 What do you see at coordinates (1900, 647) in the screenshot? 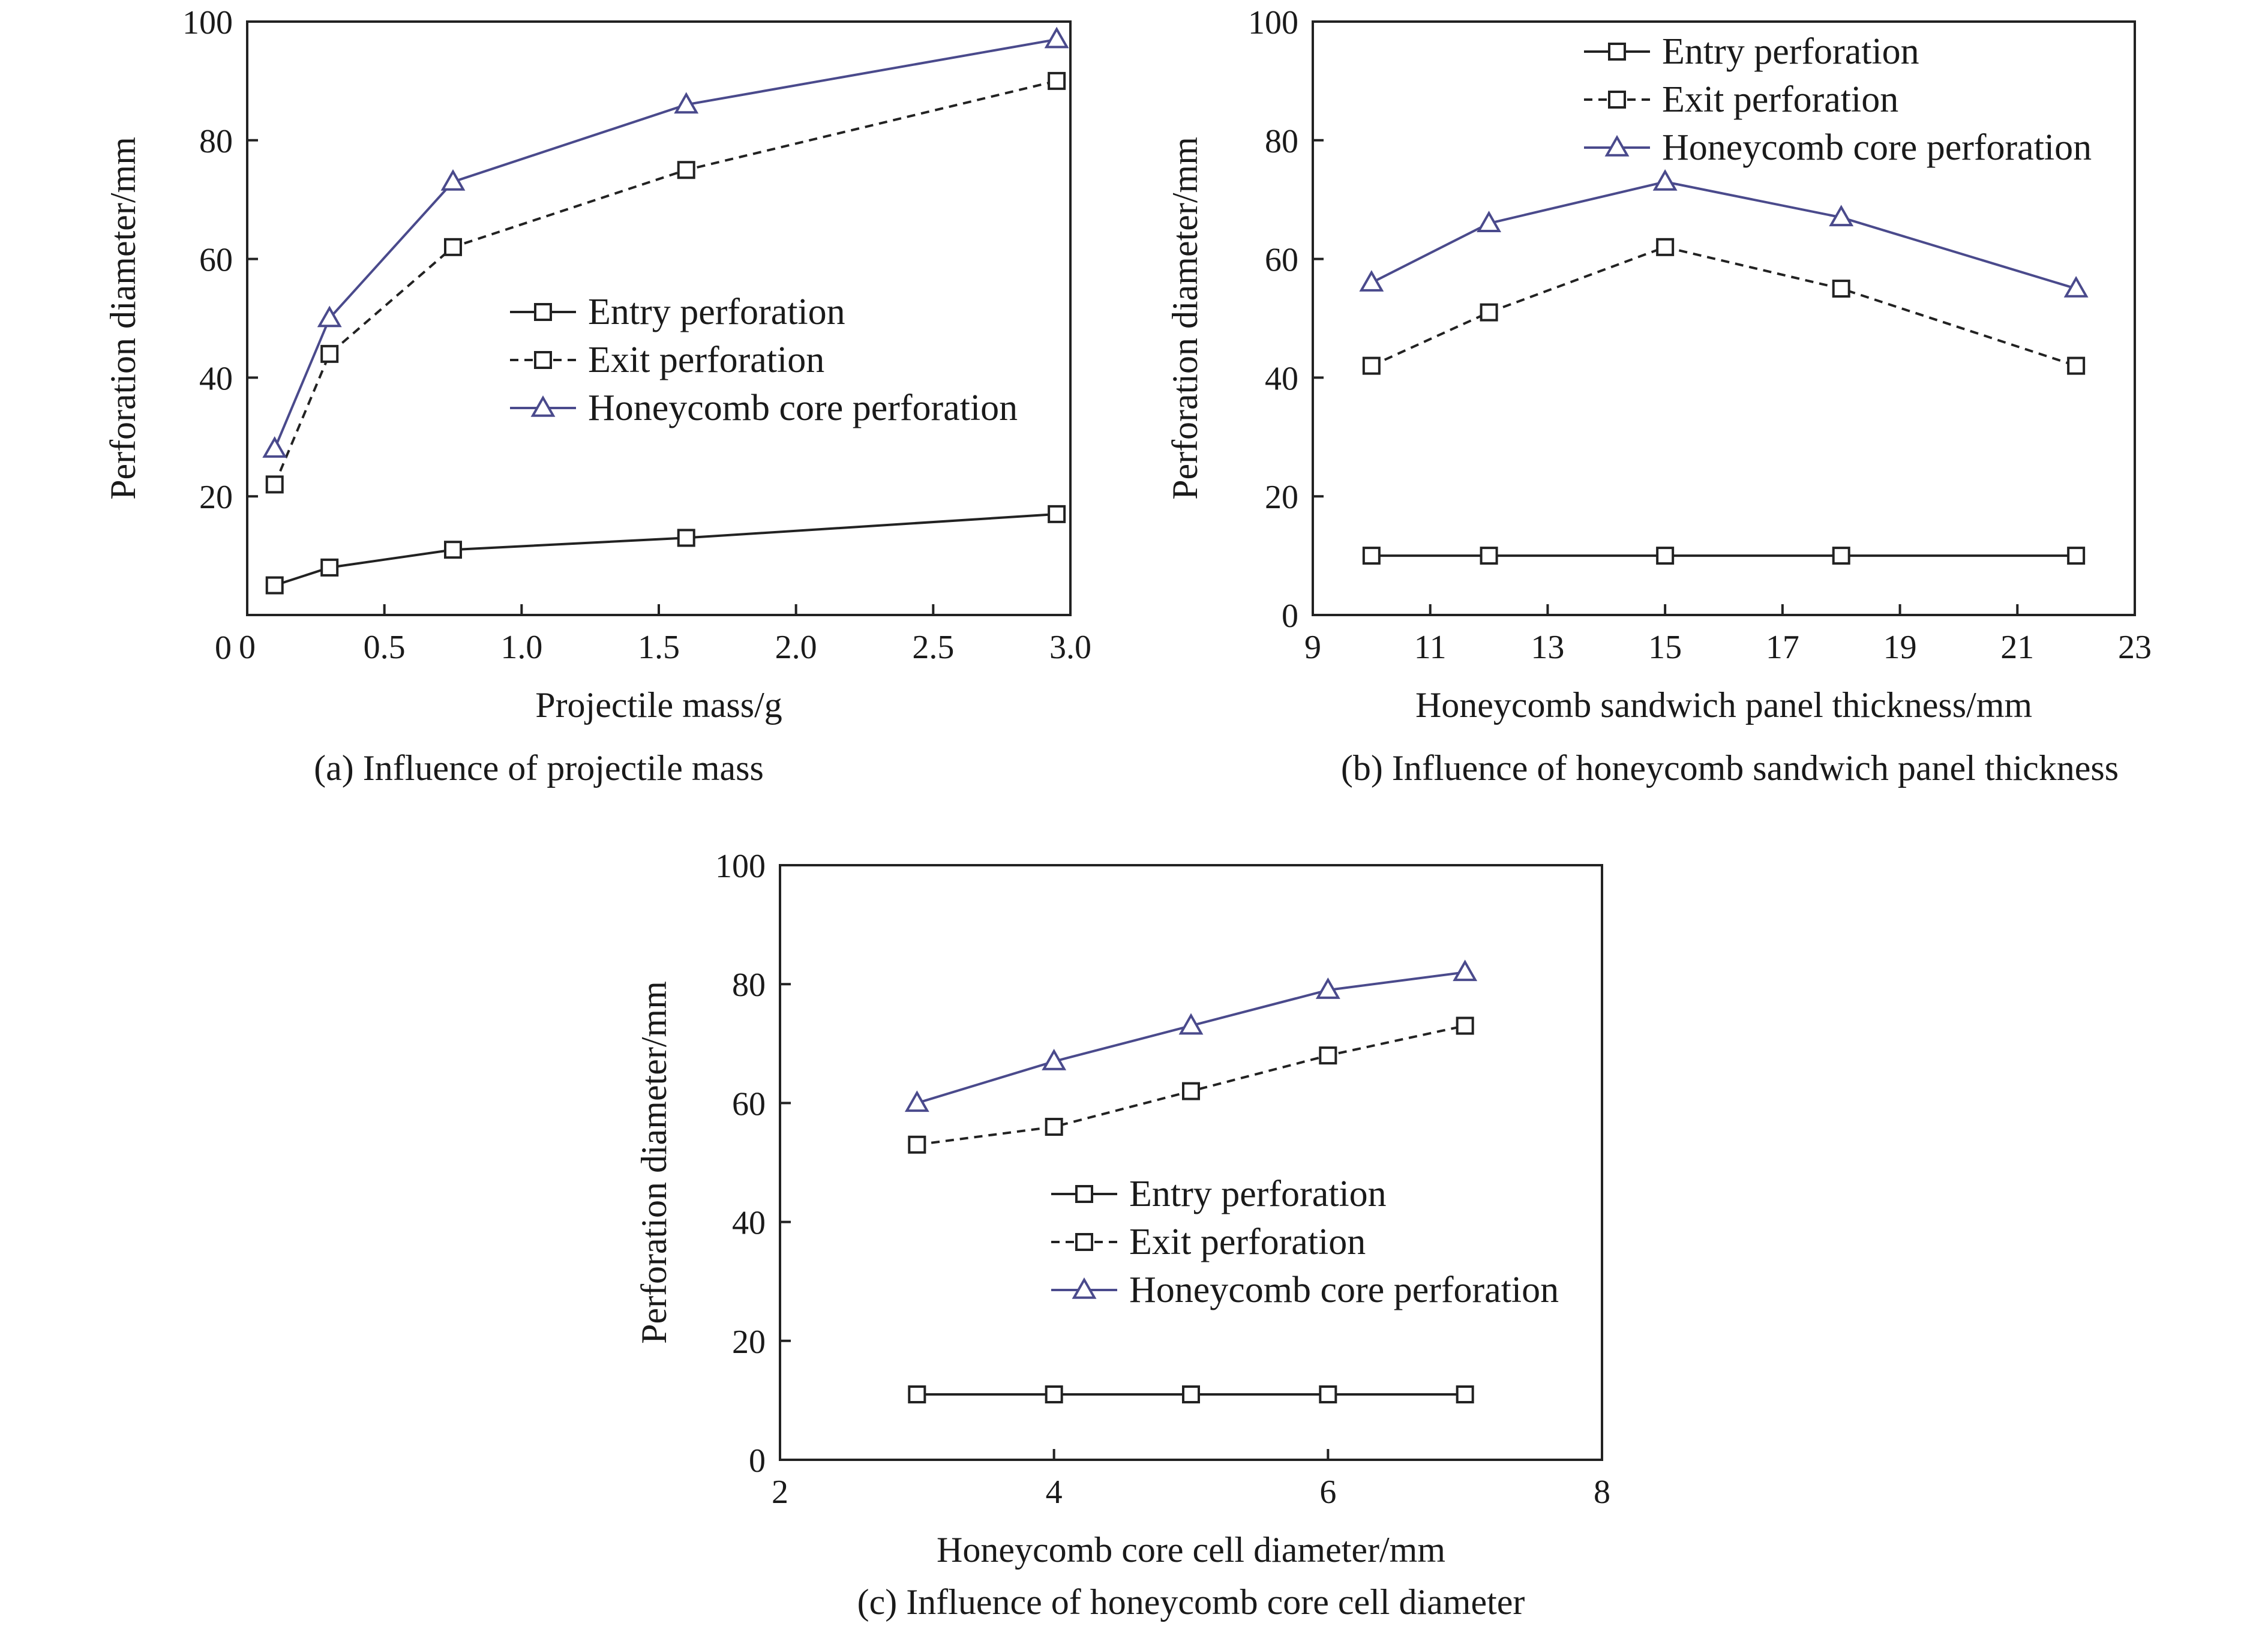
I see `x-tick-label: 19` at bounding box center [1900, 647].